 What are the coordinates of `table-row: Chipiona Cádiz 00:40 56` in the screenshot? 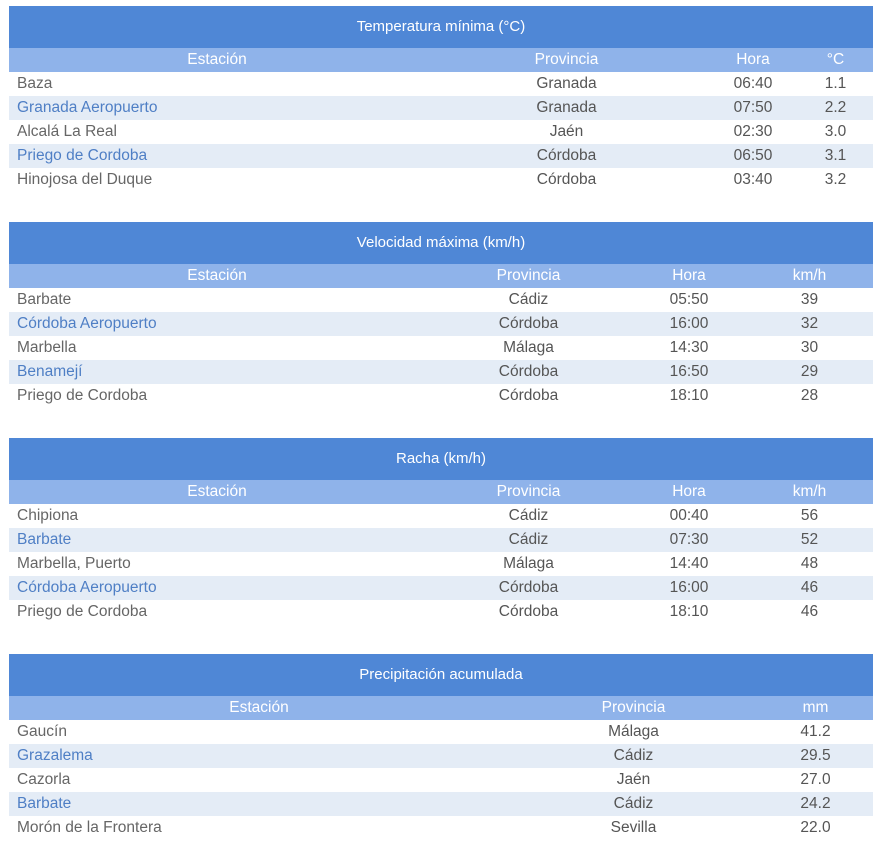 It's located at (441, 516).